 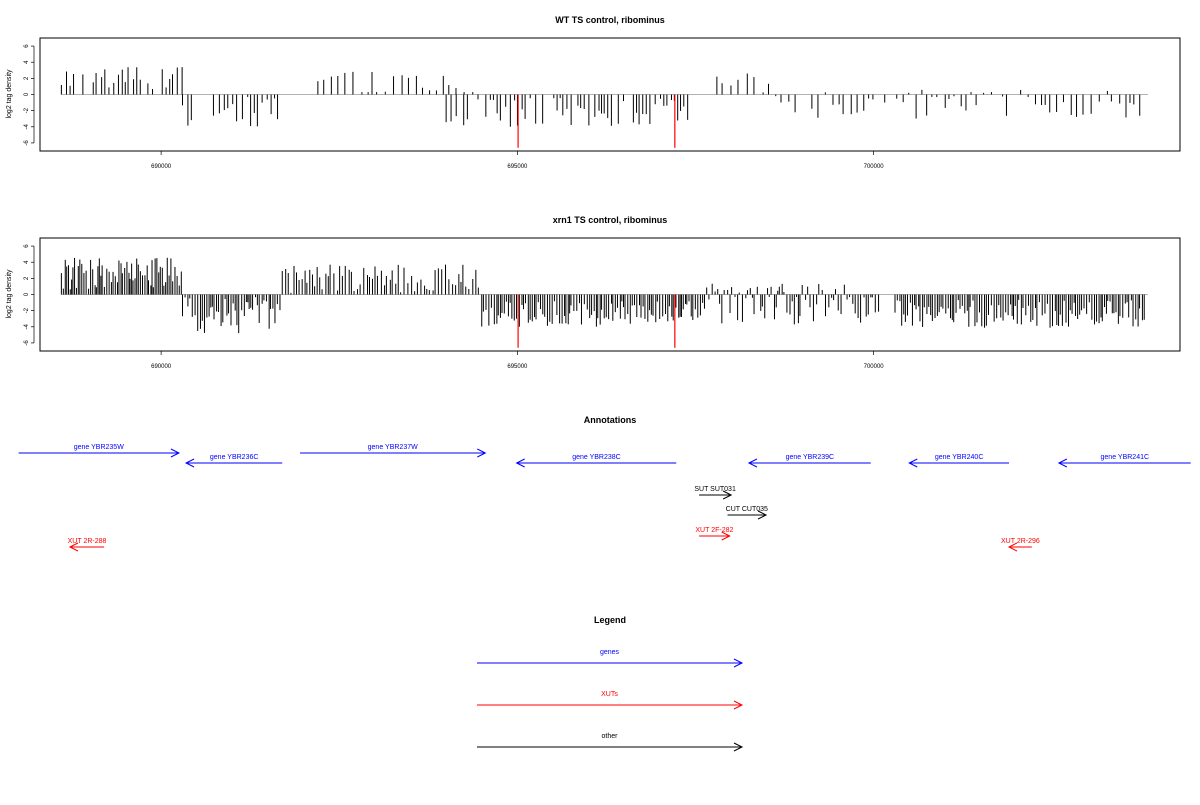 I want to click on legend-panel: Legend genes XUTs other, so click(x=610, y=683).